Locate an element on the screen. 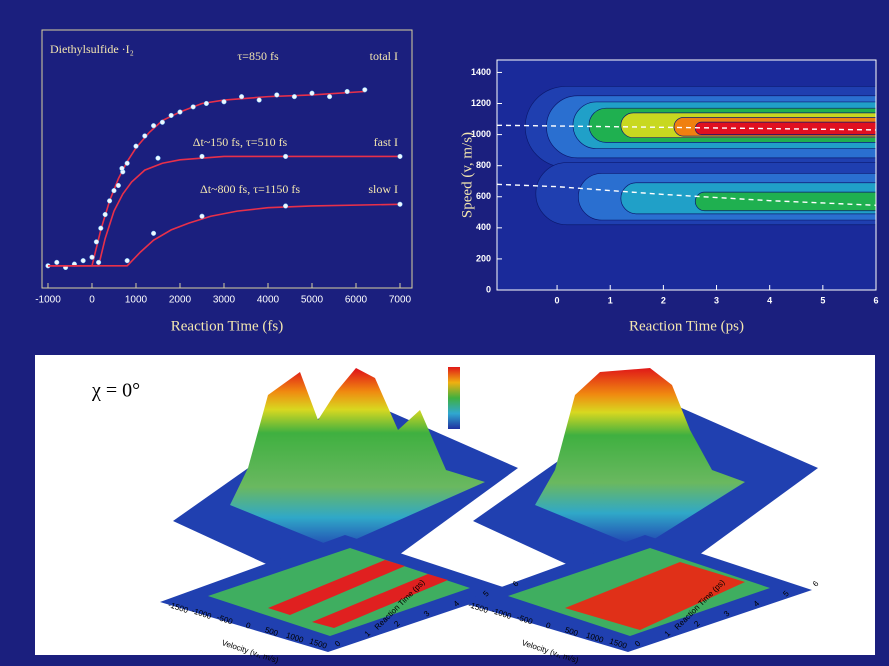  y-tick-label: 1000 is located at coordinates (481, 134).